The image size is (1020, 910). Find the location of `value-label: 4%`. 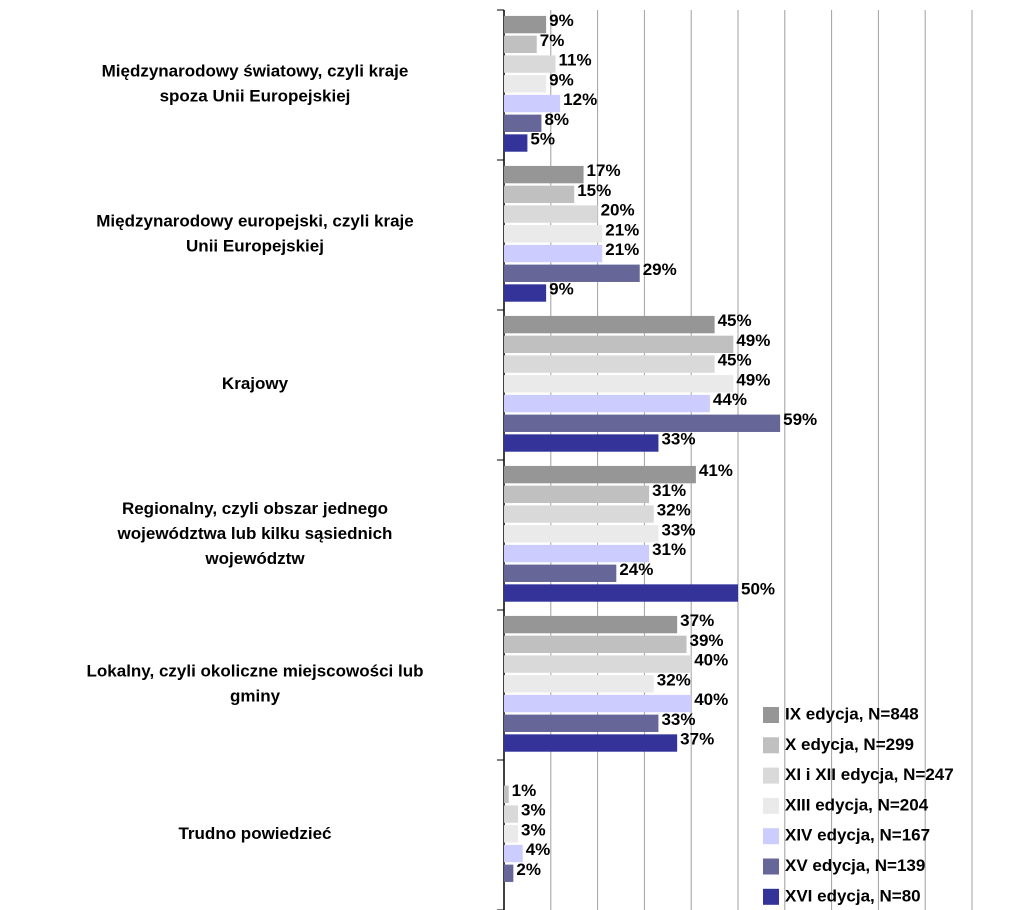

value-label: 4% is located at coordinates (538, 849).